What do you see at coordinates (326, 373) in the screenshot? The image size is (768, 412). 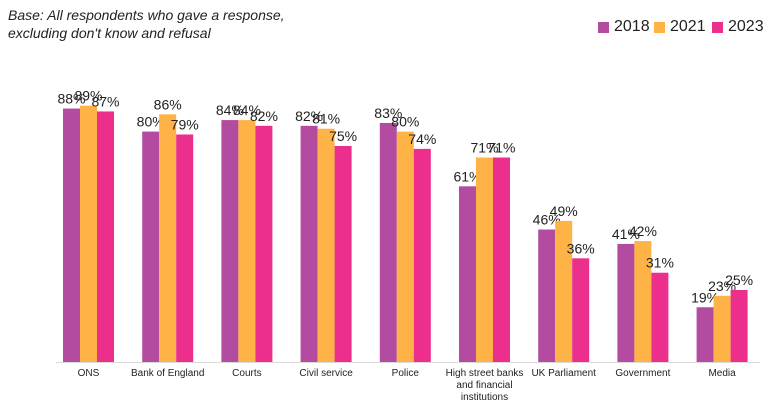 I see `category-label-3: Civil service` at bounding box center [326, 373].